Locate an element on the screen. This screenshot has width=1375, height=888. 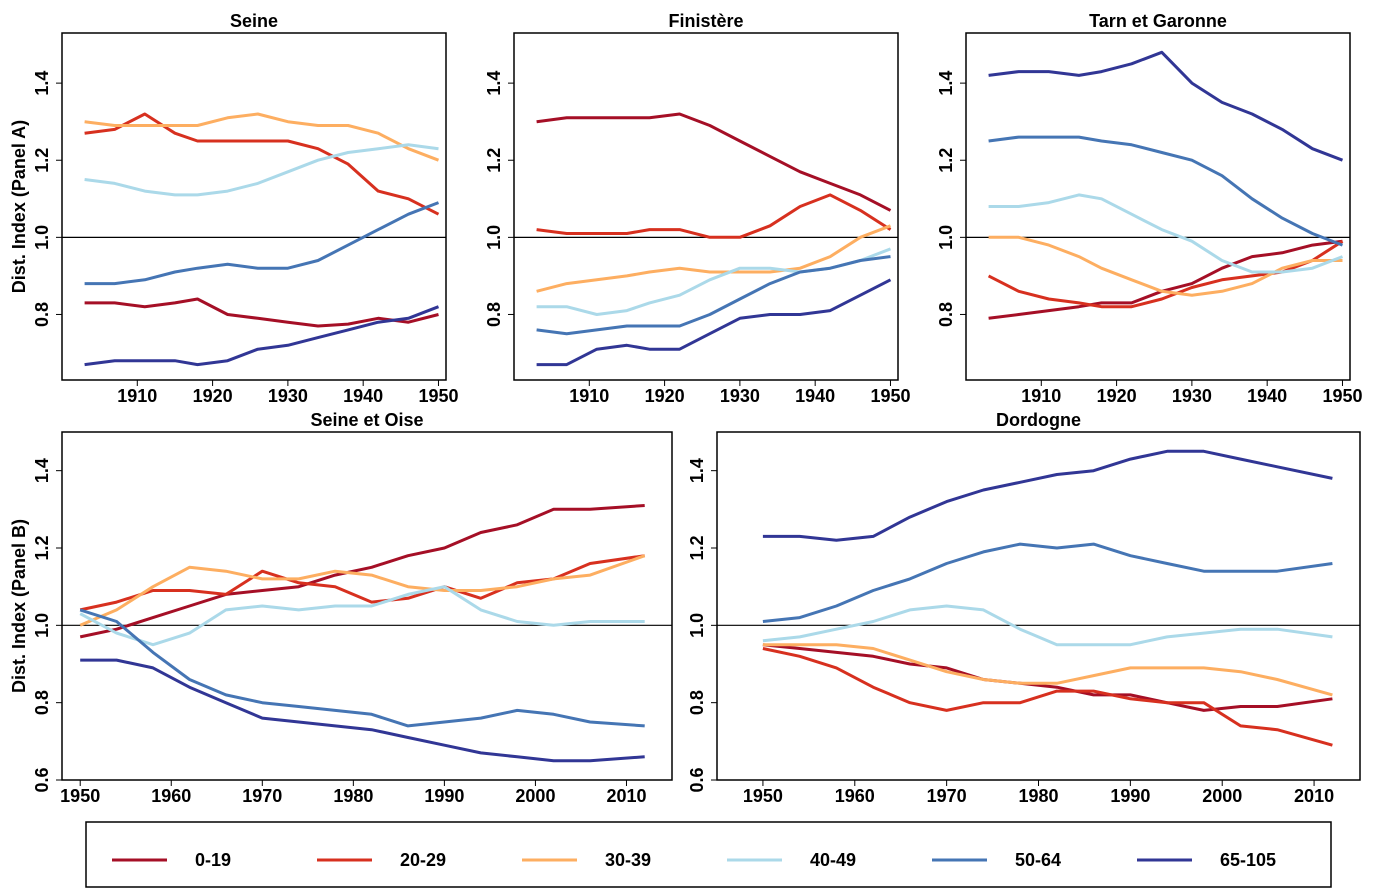
chart-title: Seine et Oise is located at coordinates (366, 420).